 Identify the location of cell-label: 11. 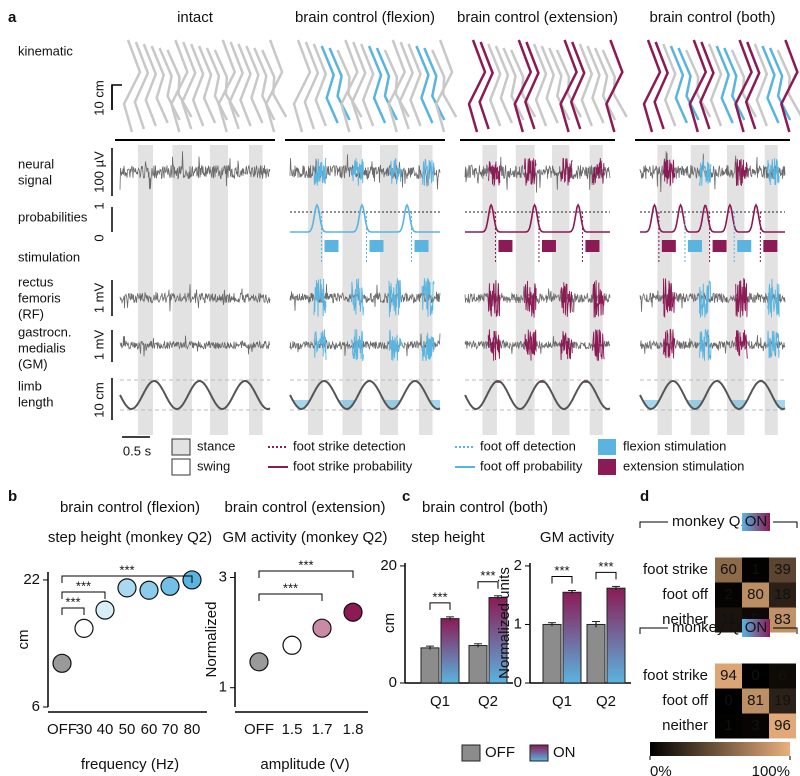
(729, 619).